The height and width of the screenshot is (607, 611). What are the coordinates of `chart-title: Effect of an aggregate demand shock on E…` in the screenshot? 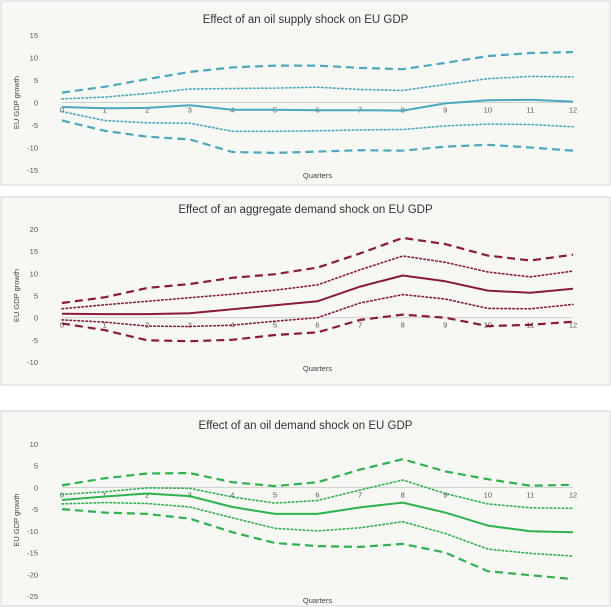 It's located at (305, 210).